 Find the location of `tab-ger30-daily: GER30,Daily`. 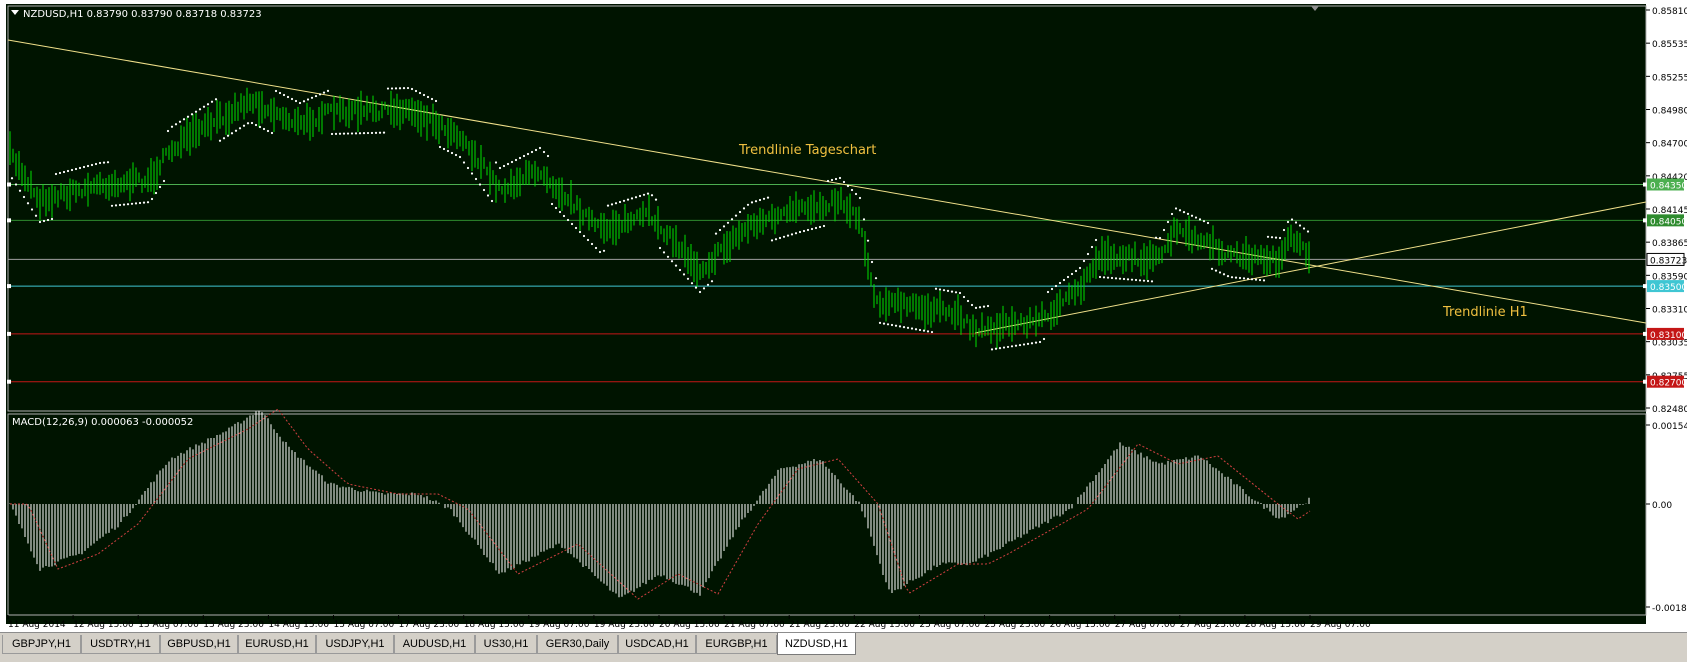

tab-ger30-daily: GER30,Daily is located at coordinates (577, 644).